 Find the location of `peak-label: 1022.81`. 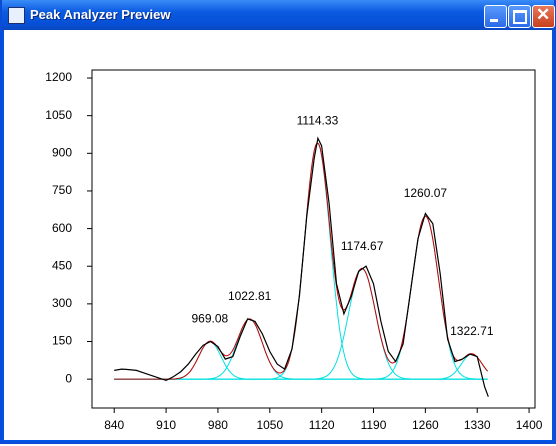

peak-label: 1022.81 is located at coordinates (250, 296).